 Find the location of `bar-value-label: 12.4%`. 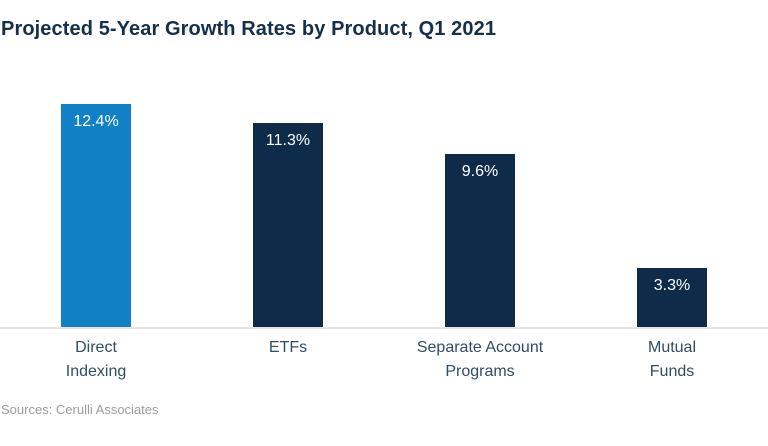

bar-value-label: 12.4% is located at coordinates (96, 121).